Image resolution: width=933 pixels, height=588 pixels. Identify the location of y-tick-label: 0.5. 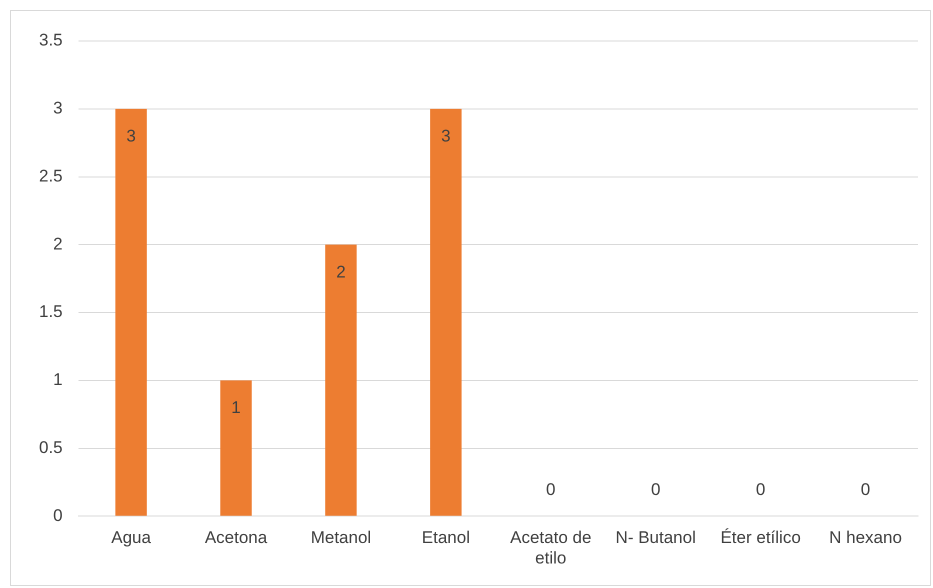
(50, 447).